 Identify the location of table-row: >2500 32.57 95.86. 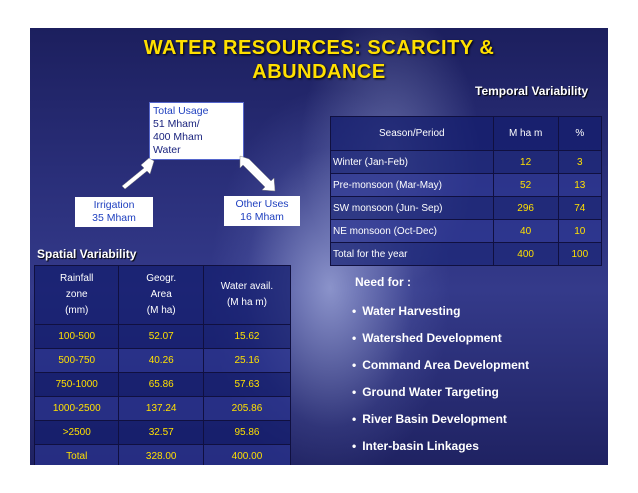
(162, 432).